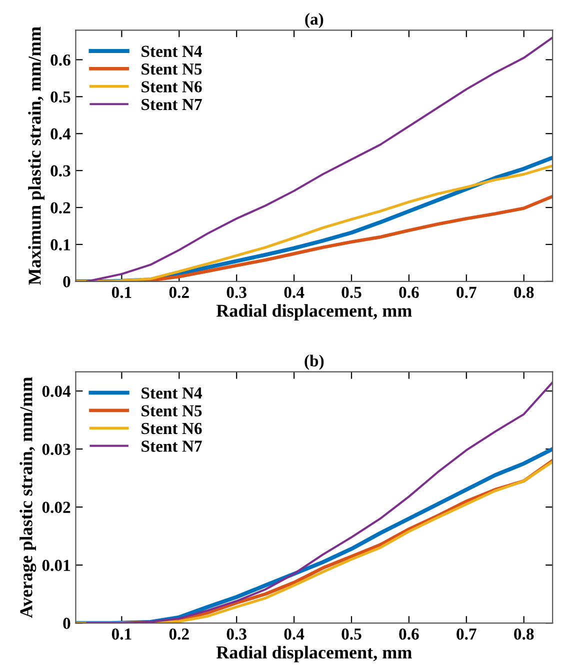 This screenshot has height=670, width=561. I want to click on y-axis-title: Average plastic strain, mm/mm, so click(28, 497).